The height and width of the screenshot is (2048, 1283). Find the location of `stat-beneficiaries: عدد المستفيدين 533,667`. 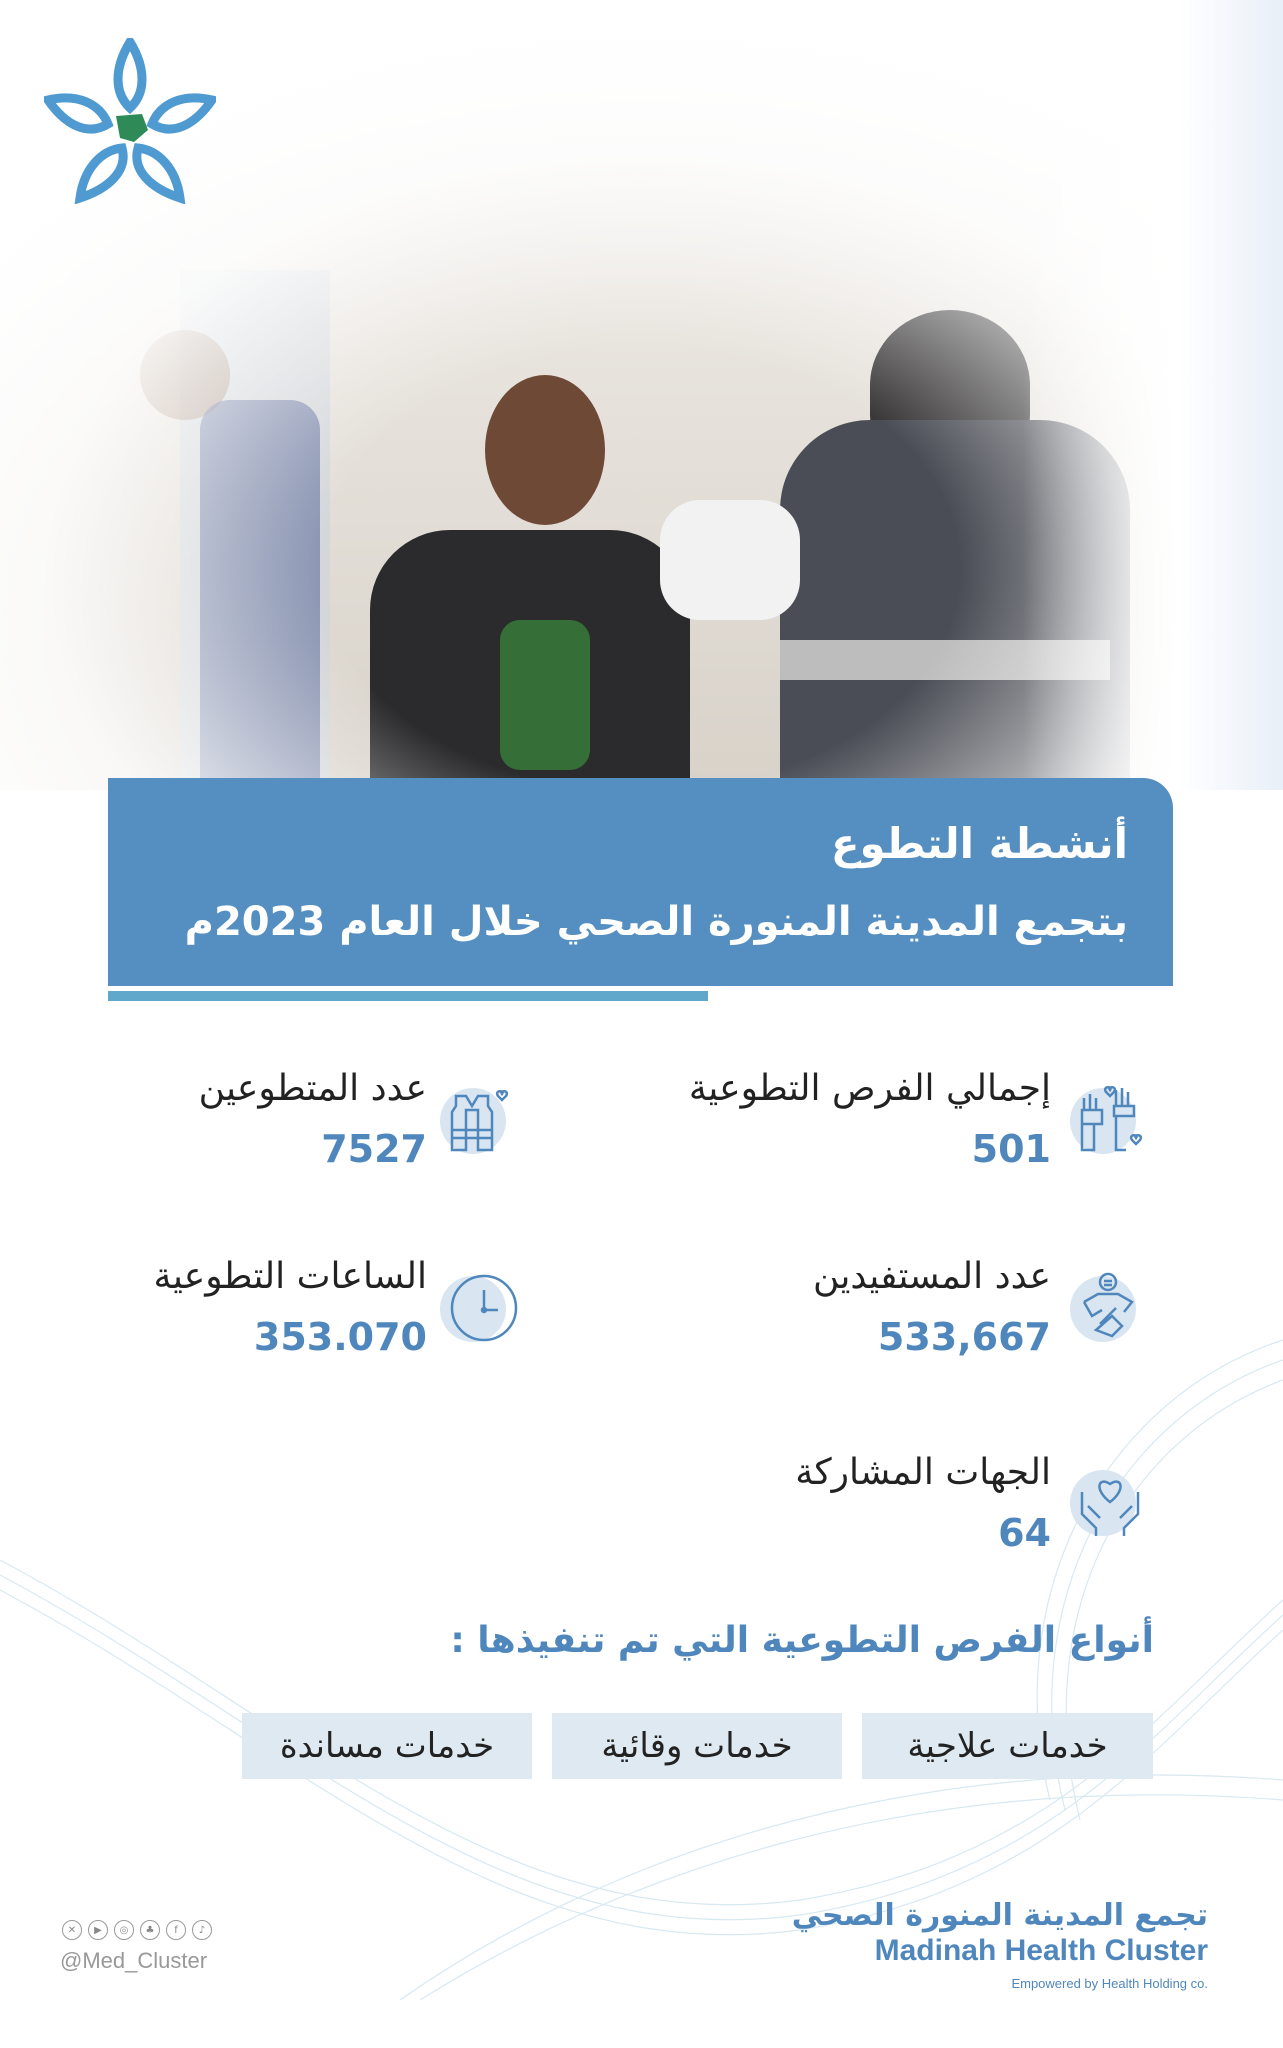

stat-beneficiaries: عدد المستفيدين 533,667 is located at coordinates (932, 1307).